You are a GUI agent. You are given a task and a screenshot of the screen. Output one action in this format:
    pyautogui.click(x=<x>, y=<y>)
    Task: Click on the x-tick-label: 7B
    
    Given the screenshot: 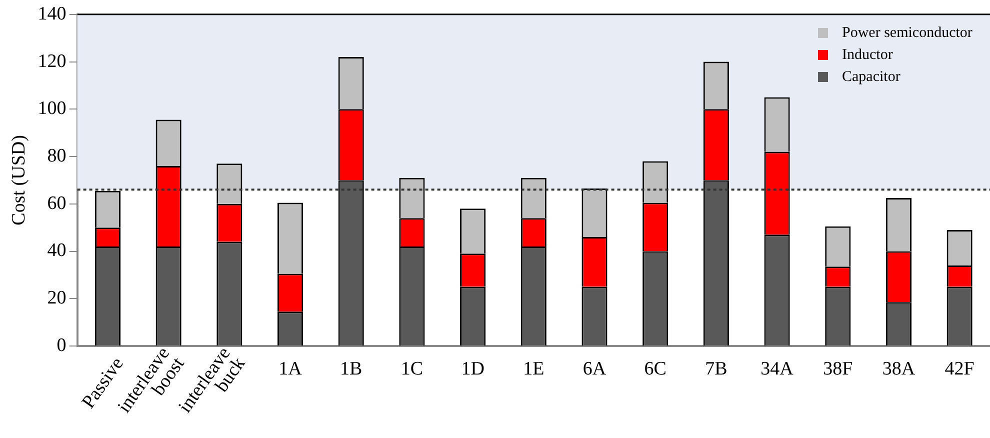 What is the action you would take?
    pyautogui.click(x=716, y=369)
    